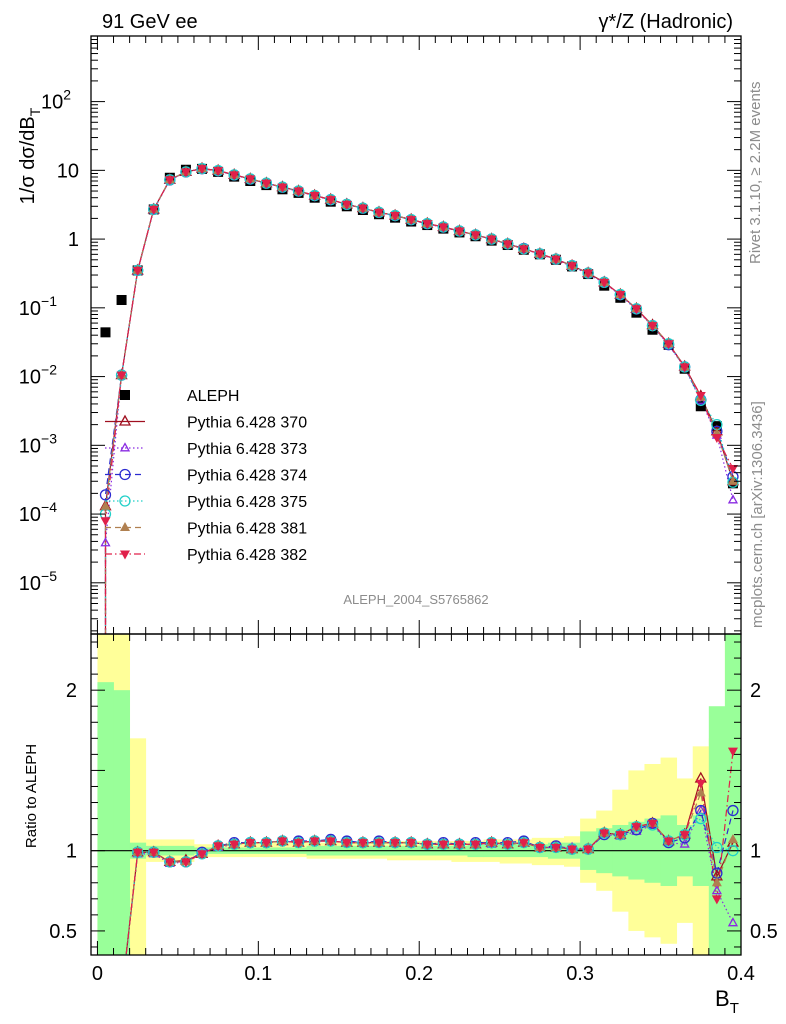  I want to click on legend-label: Pythia 6.428 374, so click(247, 476).